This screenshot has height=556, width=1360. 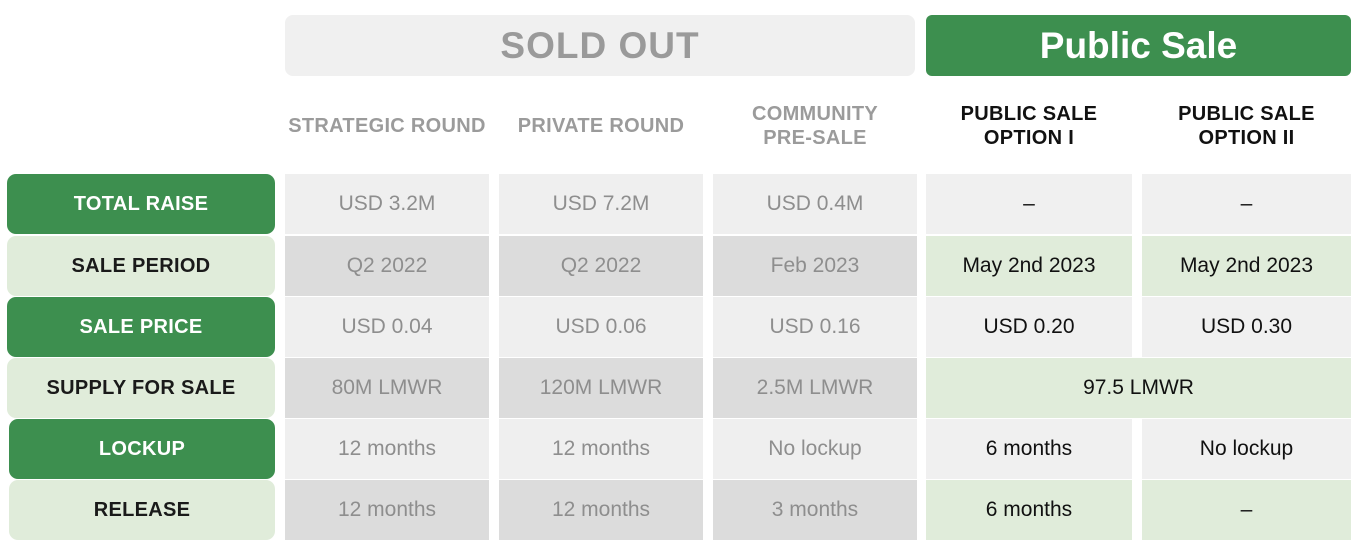 I want to click on table-cell: 2.5M LMWR, so click(x=815, y=388).